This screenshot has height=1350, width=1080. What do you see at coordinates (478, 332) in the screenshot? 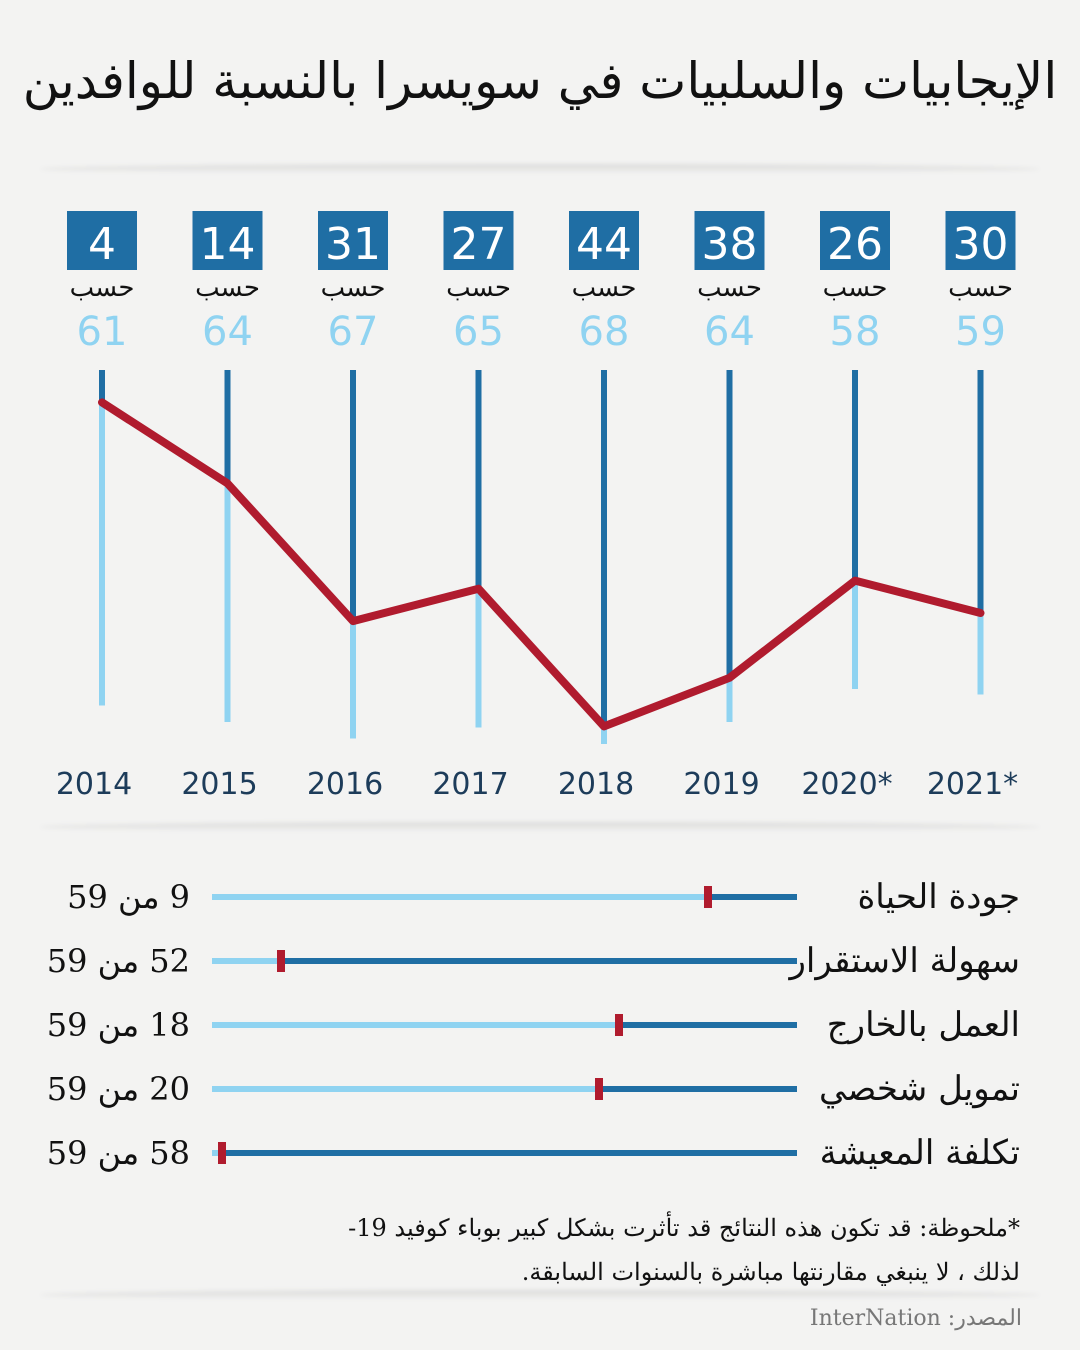
I see `total-label: 65` at bounding box center [478, 332].